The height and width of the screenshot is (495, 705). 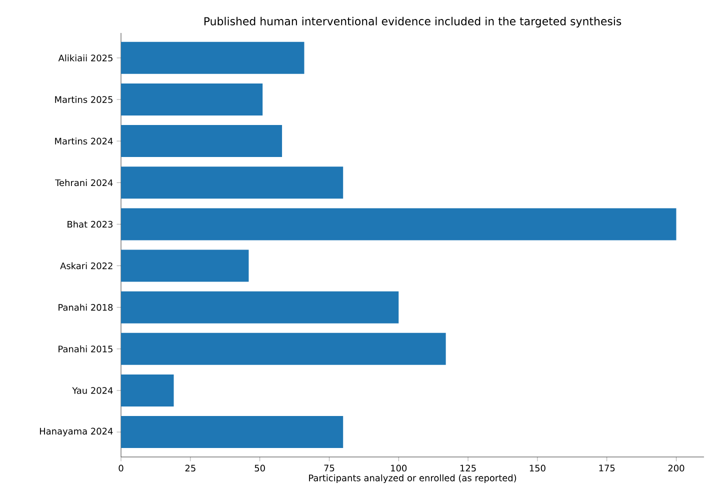 I want to click on x-tick-label: 175, so click(x=607, y=468).